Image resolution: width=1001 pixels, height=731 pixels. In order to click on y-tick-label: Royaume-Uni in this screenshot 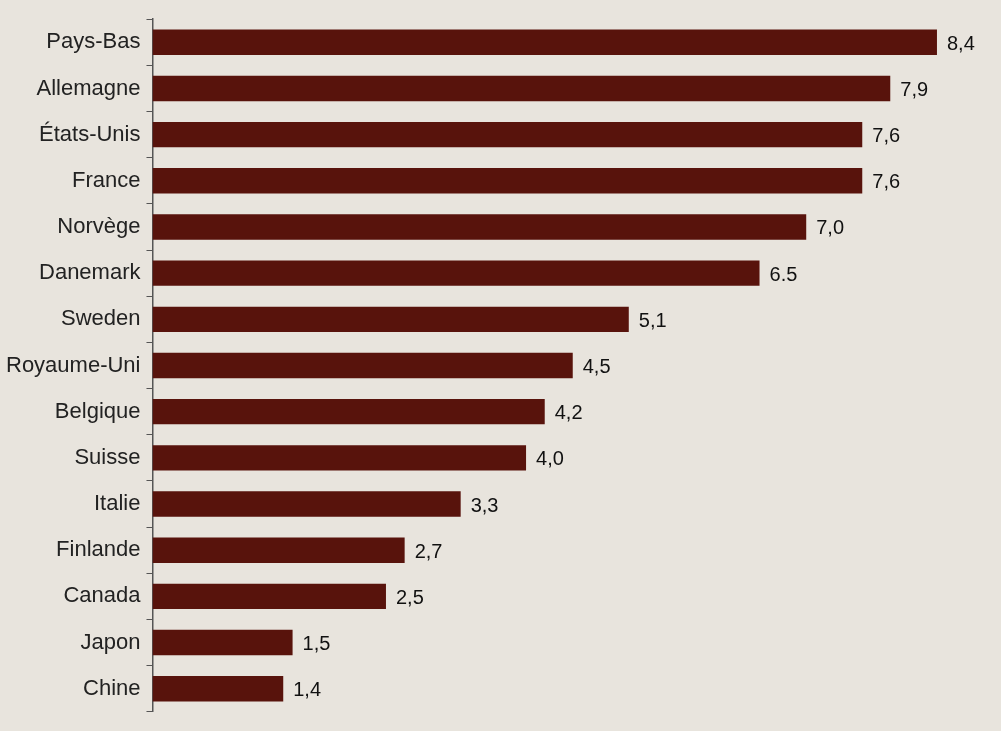, I will do `click(73, 364)`.